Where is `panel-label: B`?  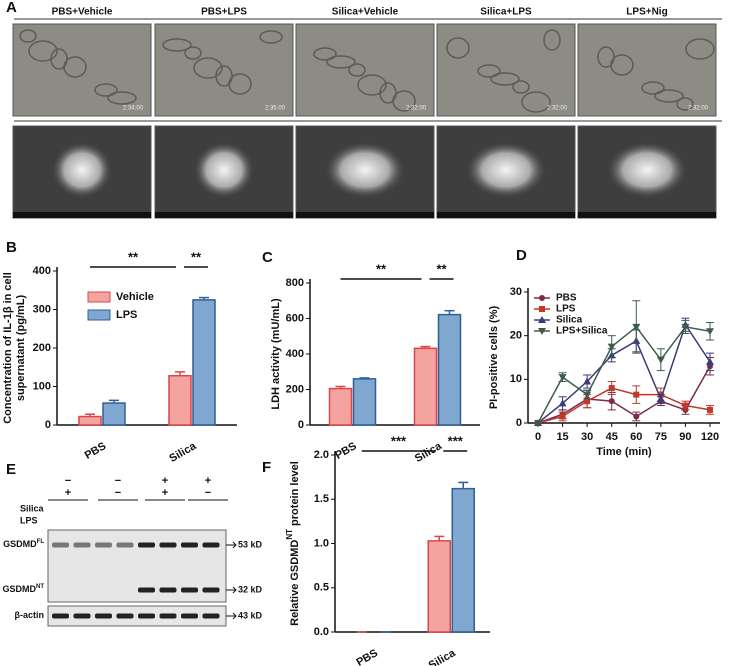 panel-label: B is located at coordinates (11, 247).